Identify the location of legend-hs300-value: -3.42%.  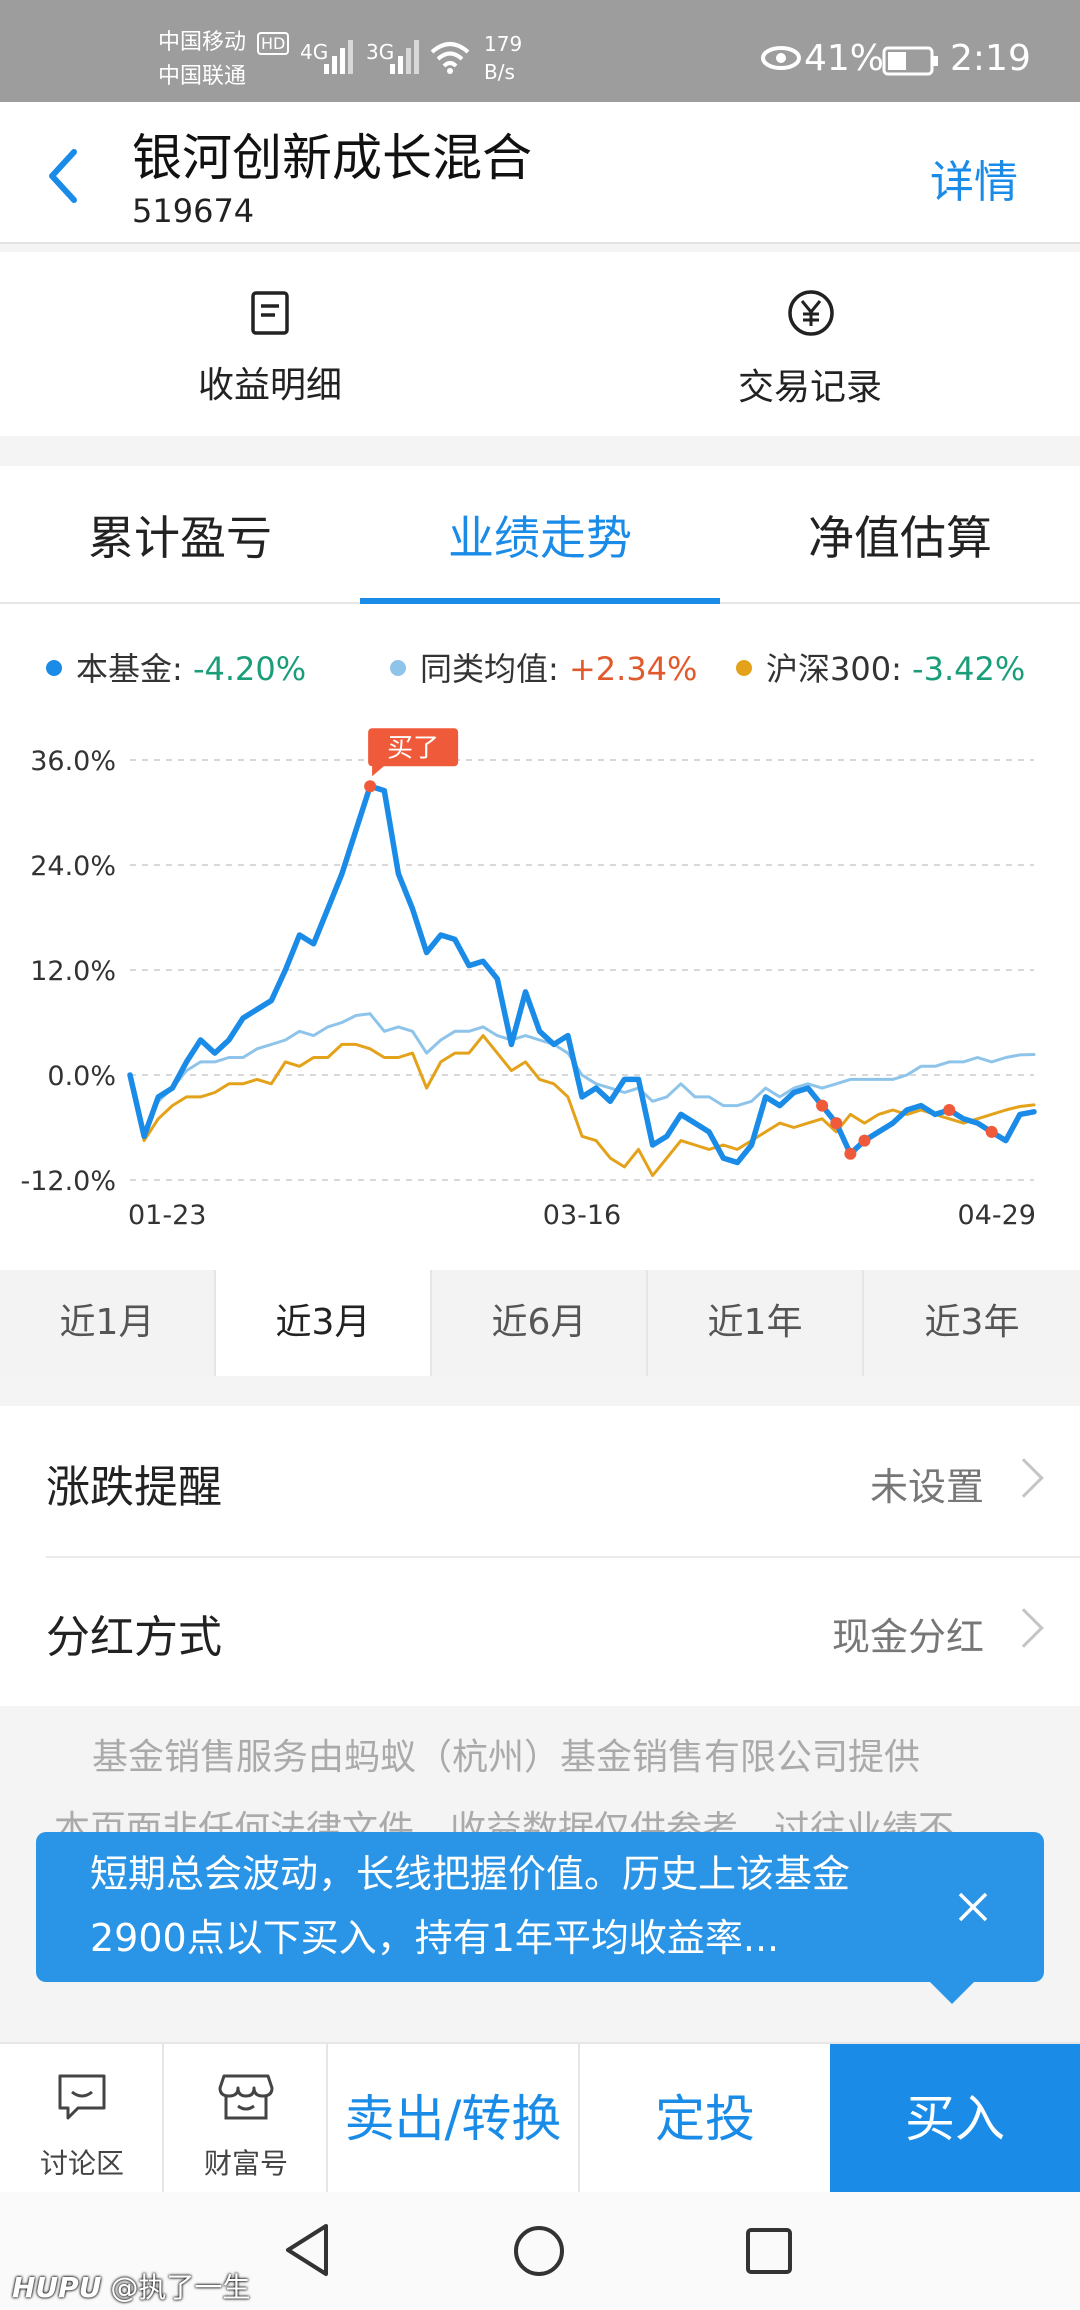
(969, 669).